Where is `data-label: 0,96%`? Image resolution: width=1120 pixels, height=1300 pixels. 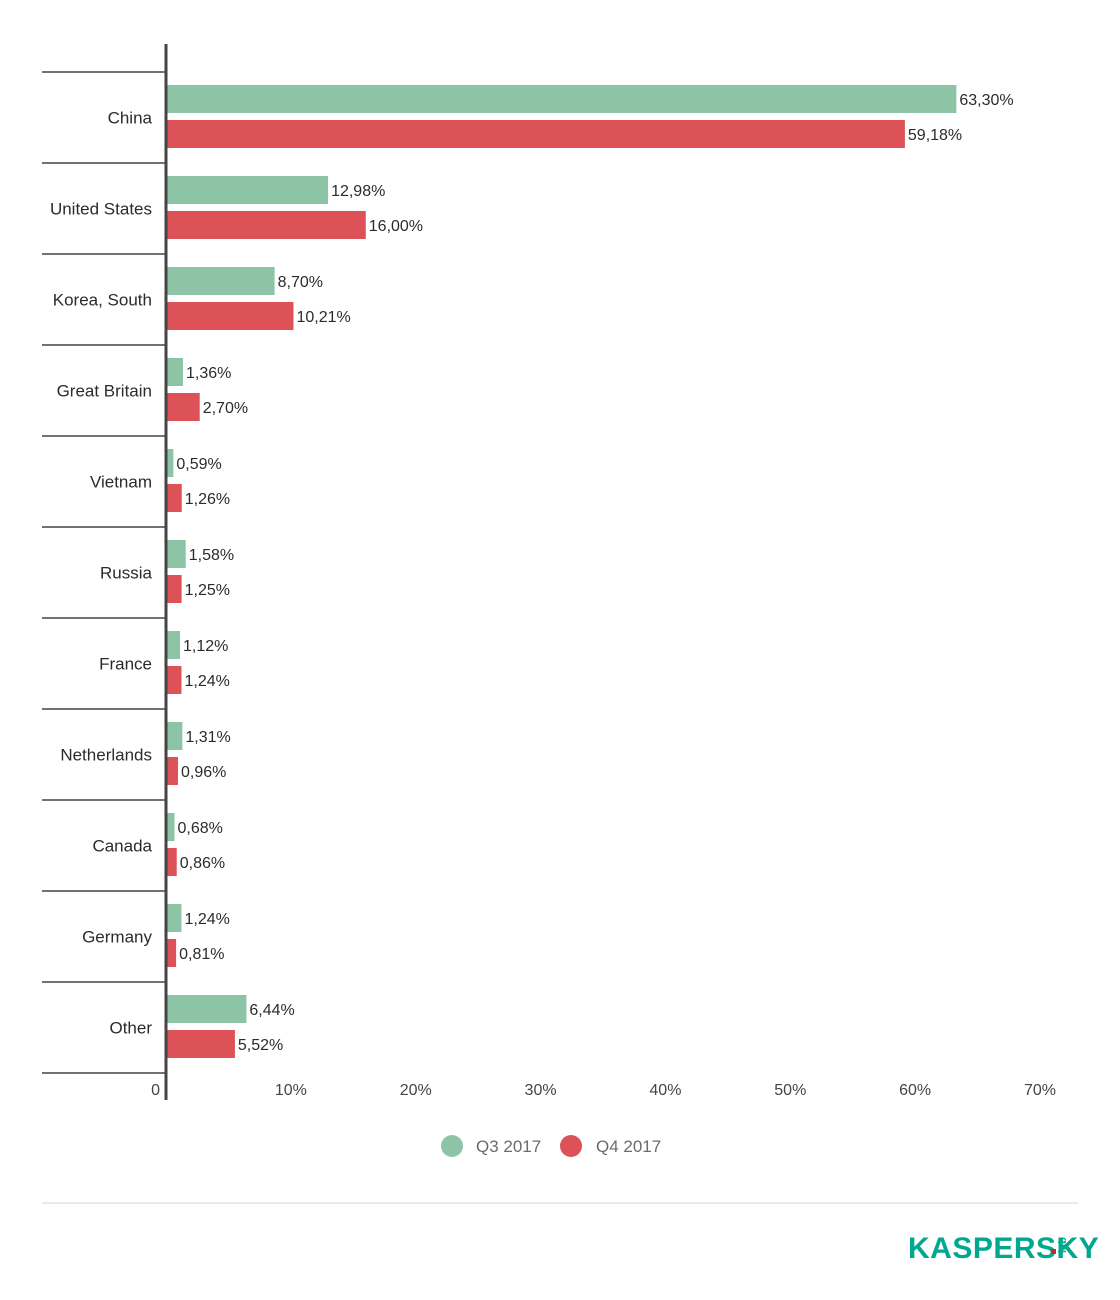
data-label: 0,96% is located at coordinates (203, 772).